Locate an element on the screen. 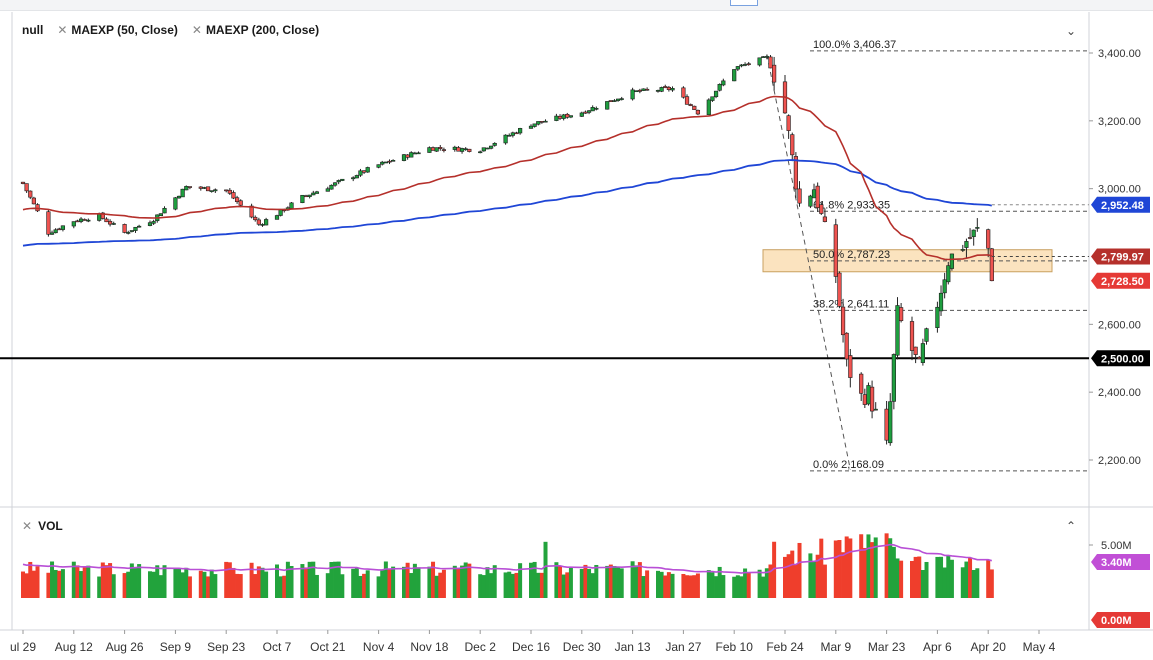 This screenshot has width=1153, height=660. x-tick-label: May 4 is located at coordinates (1039, 647).